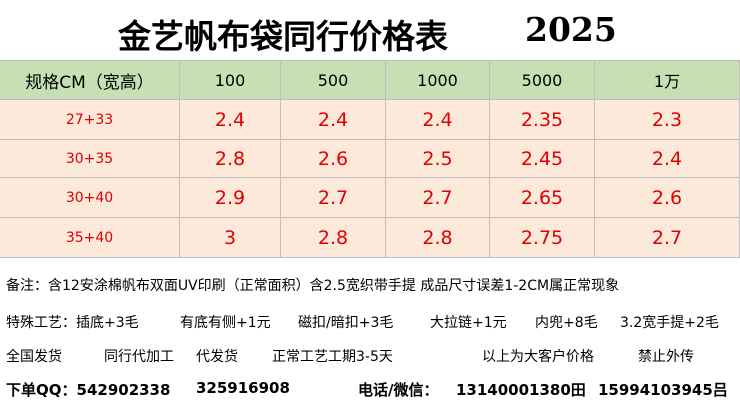 This screenshot has height=401, width=740. What do you see at coordinates (90, 238) in the screenshot?
I see `size-cell: 35+40` at bounding box center [90, 238].